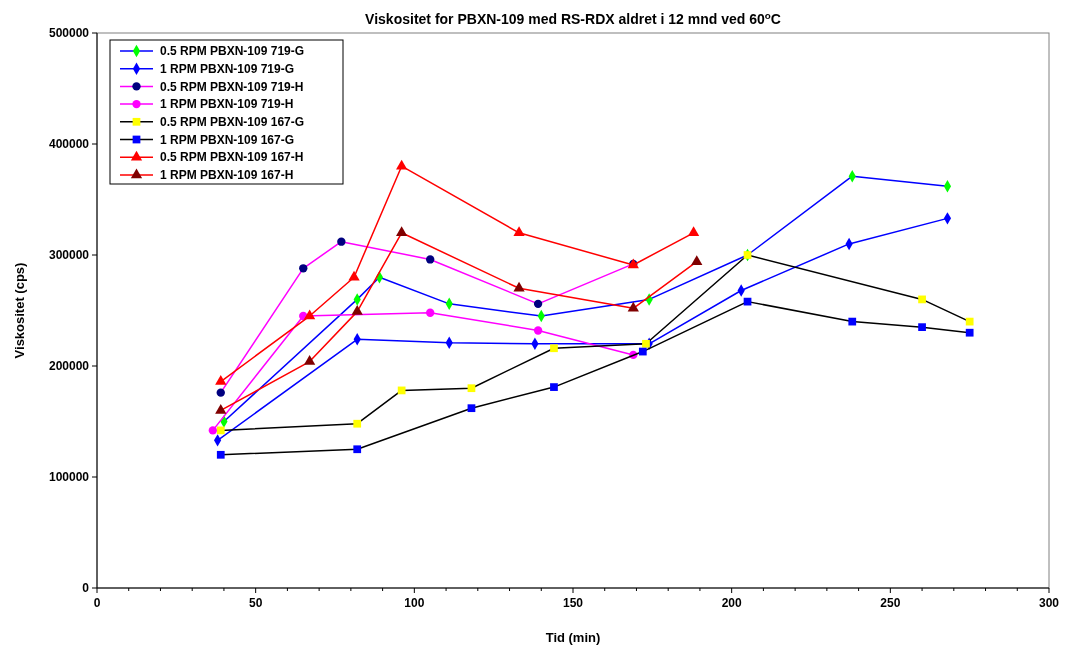  I want to click on y-tick-label: 300000, so click(69, 255).